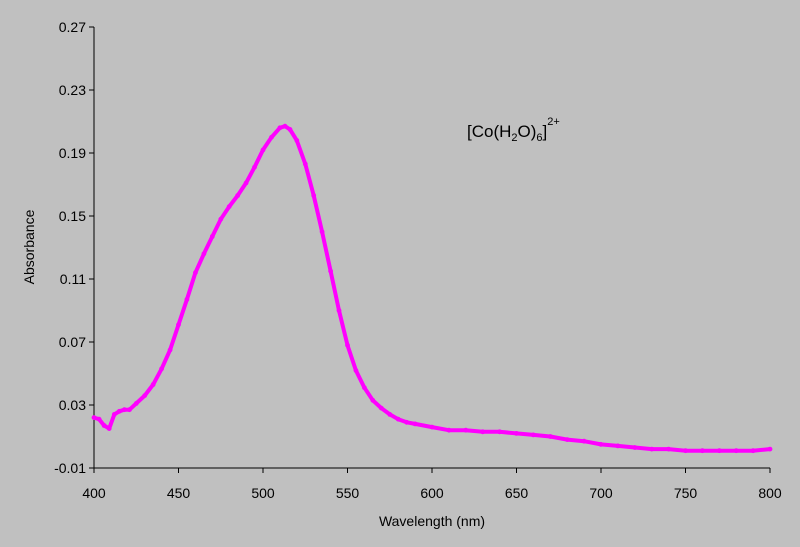 The width and height of the screenshot is (800, 547). What do you see at coordinates (72, 405) in the screenshot?
I see `y-tick-label: 0.03` at bounding box center [72, 405].